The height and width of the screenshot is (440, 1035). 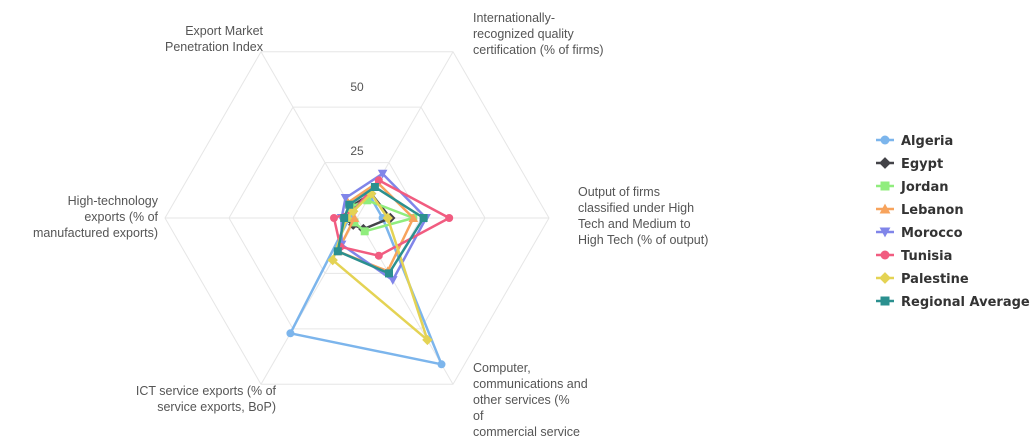 What do you see at coordinates (927, 141) in the screenshot?
I see `legend-label-0: Algeria` at bounding box center [927, 141].